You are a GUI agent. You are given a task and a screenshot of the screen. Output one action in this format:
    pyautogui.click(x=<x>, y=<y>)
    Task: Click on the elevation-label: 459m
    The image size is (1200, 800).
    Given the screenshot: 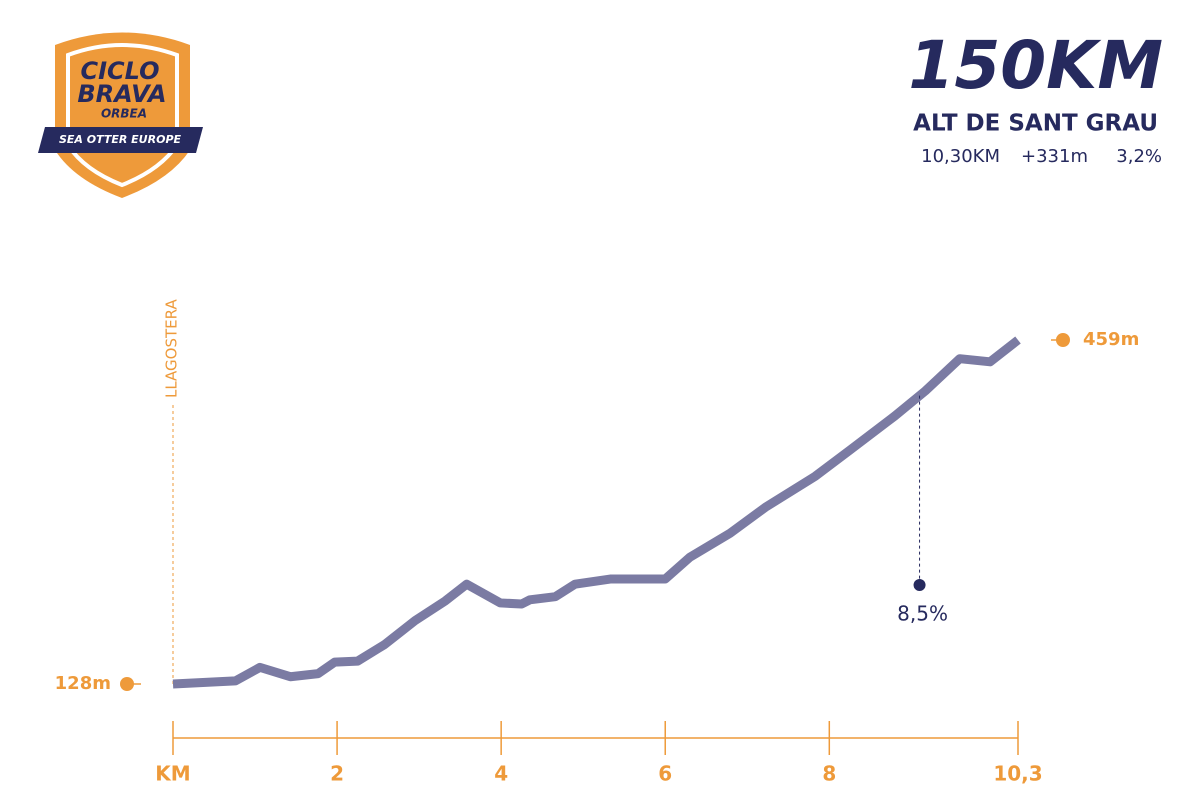 What is the action you would take?
    pyautogui.click(x=1111, y=339)
    